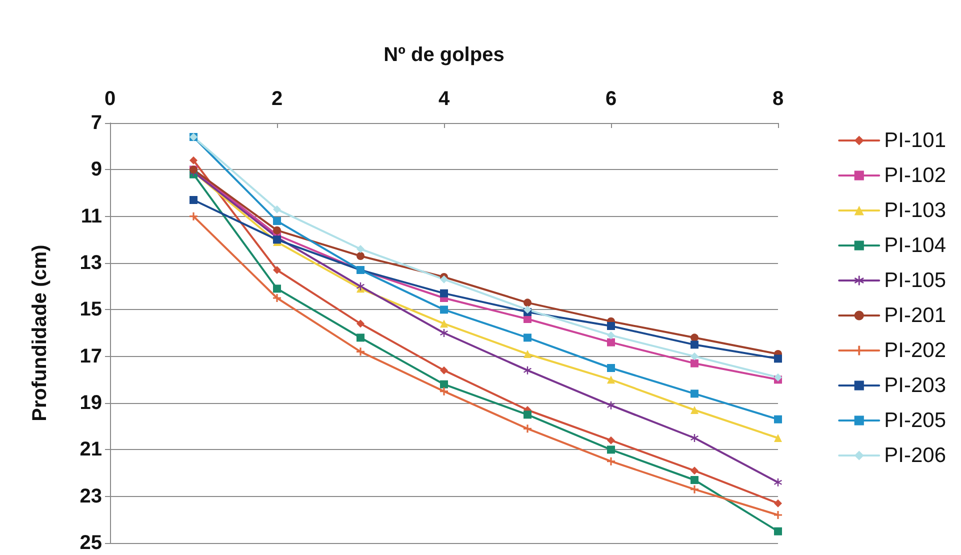 This screenshot has height=555, width=961. I want to click on y-tick-label: 19, so click(91, 403).